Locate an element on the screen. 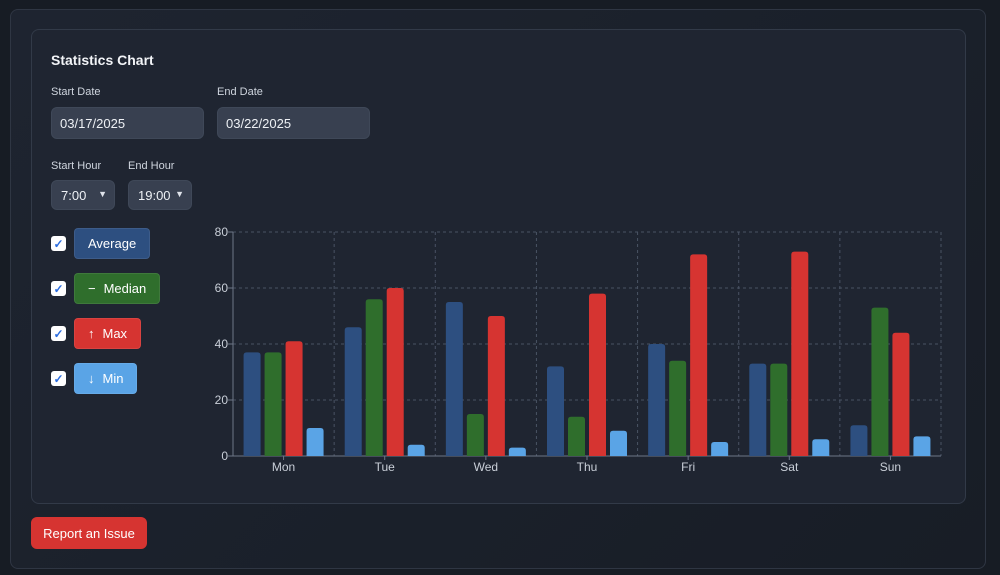 The width and height of the screenshot is (1000, 575). arrow-up-icon: ↑ is located at coordinates (91, 333).